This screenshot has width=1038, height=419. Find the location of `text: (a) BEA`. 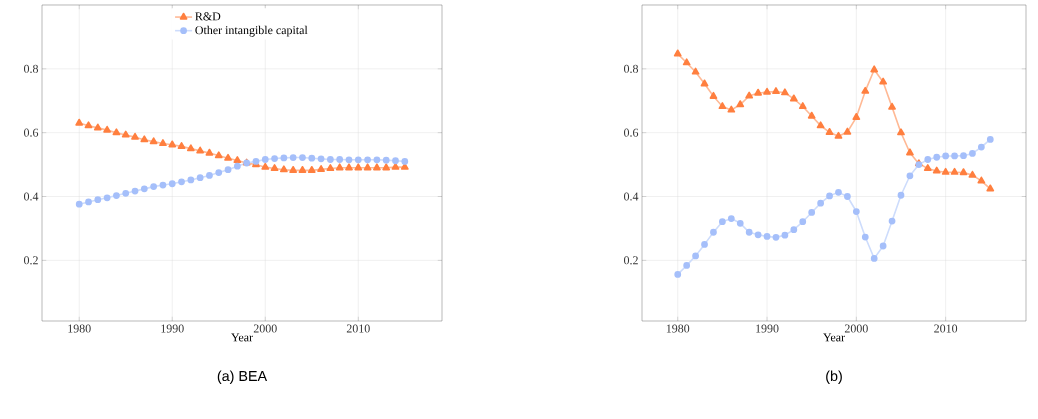

text: (a) BEA is located at coordinates (242, 377).